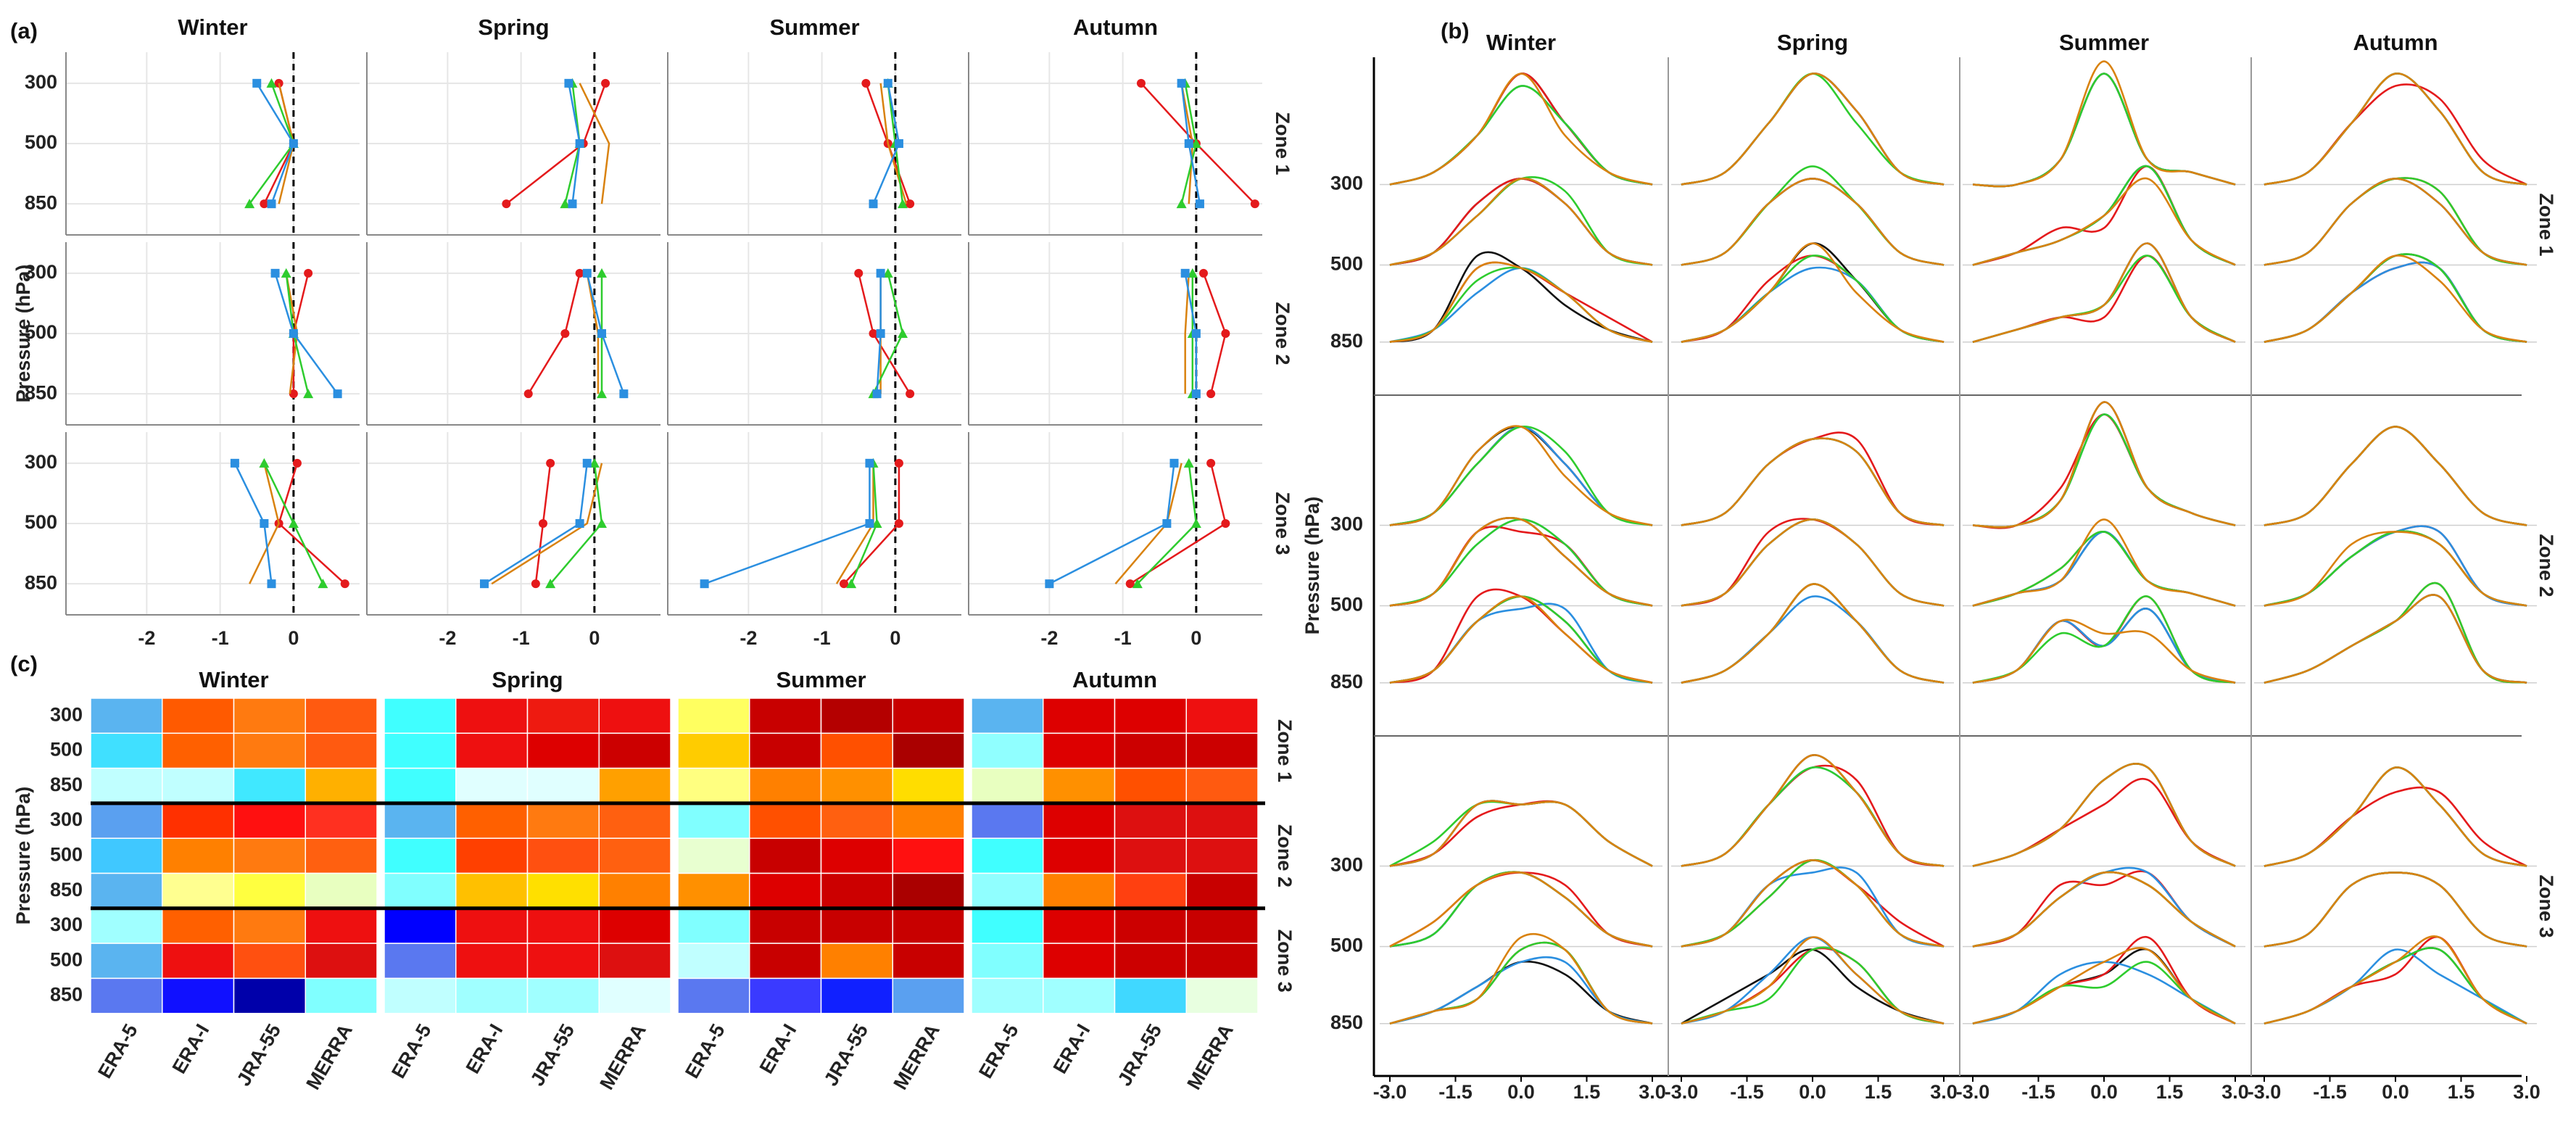  Describe the element at coordinates (24, 31) in the screenshot. I see `panel-label: (a)` at that location.